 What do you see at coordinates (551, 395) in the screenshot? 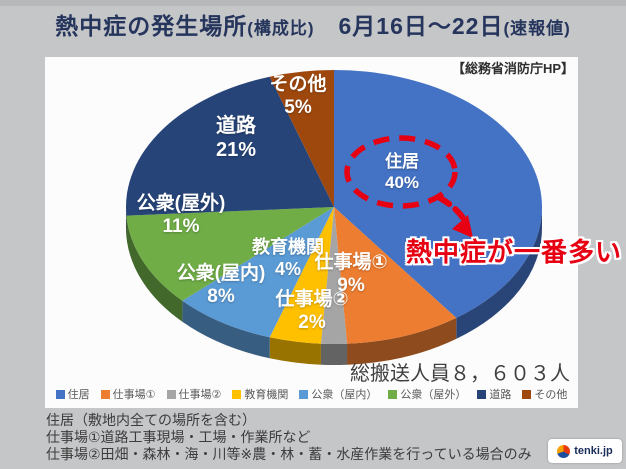
I see `legend-label: その他` at bounding box center [551, 395].